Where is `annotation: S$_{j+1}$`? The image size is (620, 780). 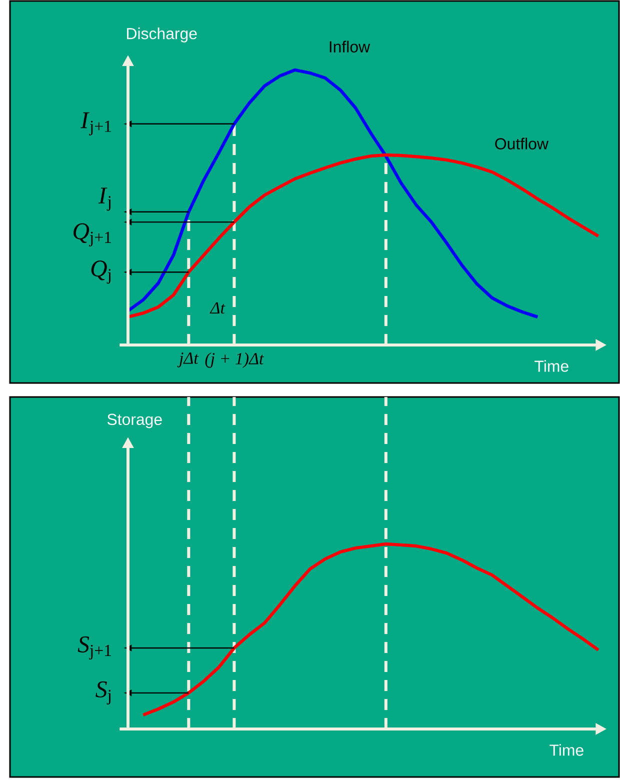 annotation: S$_{j+1}$ is located at coordinates (94, 648).